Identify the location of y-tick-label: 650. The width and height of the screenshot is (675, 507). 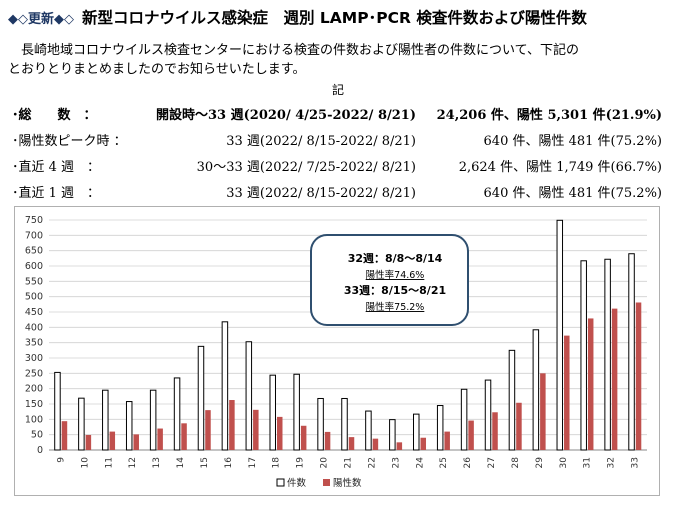
(34, 251).